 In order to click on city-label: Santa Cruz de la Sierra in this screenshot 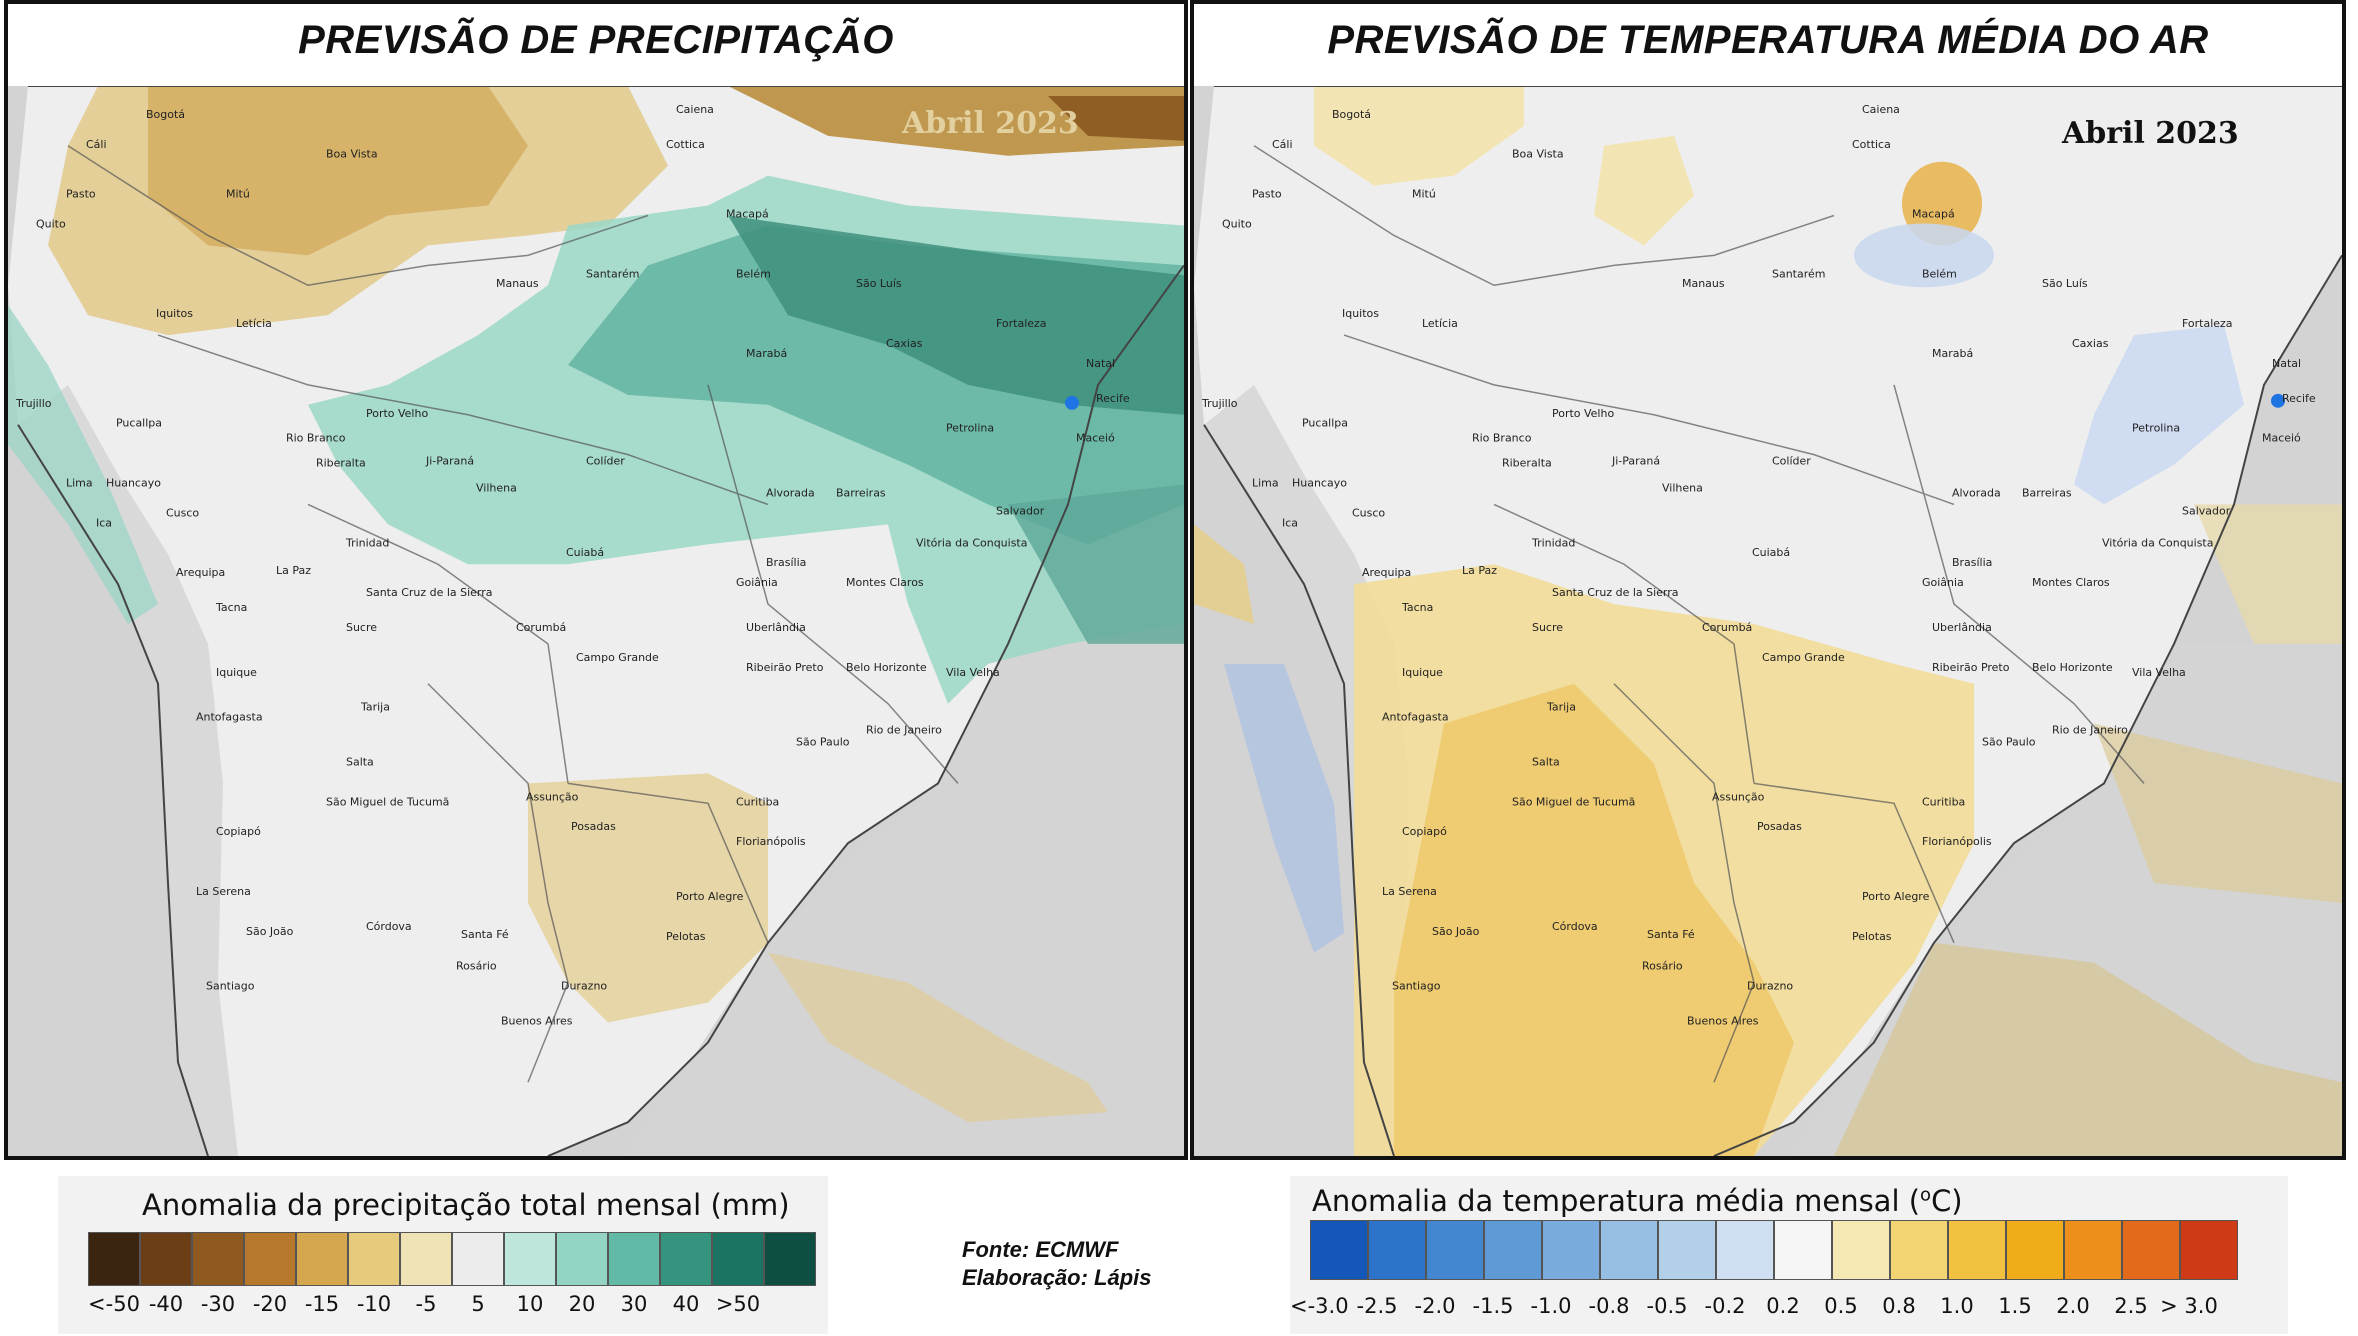, I will do `click(1615, 592)`.